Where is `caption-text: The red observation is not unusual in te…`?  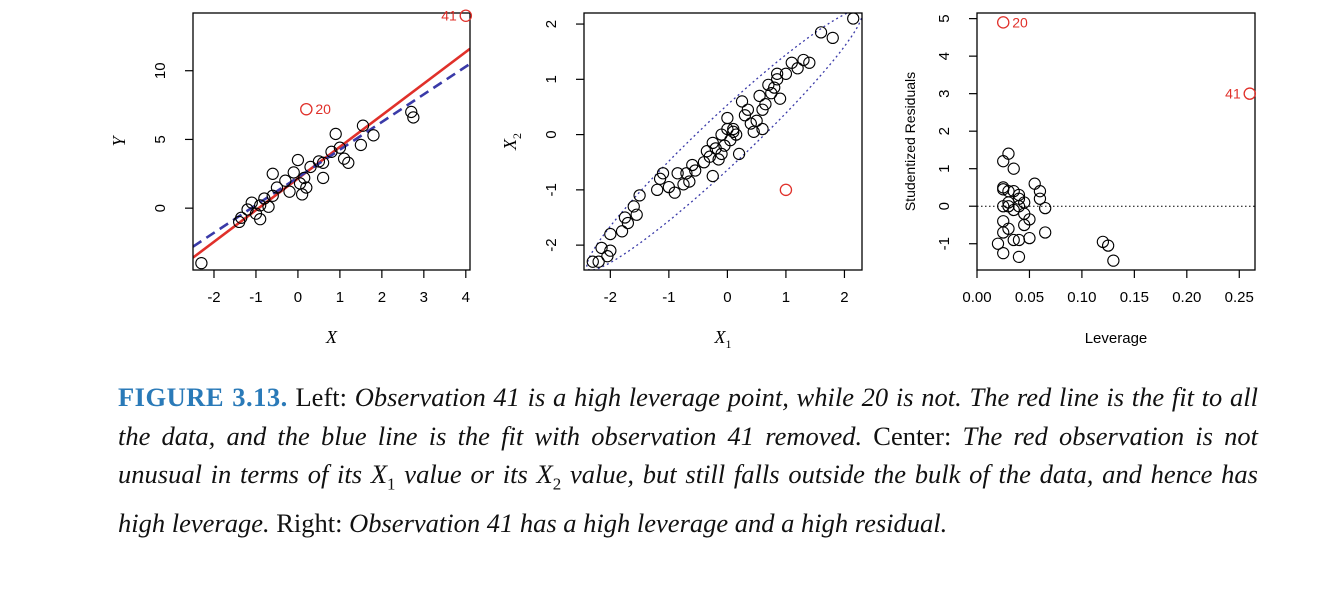 caption-text: The red observation is not unusual in te… is located at coordinates (688, 455).